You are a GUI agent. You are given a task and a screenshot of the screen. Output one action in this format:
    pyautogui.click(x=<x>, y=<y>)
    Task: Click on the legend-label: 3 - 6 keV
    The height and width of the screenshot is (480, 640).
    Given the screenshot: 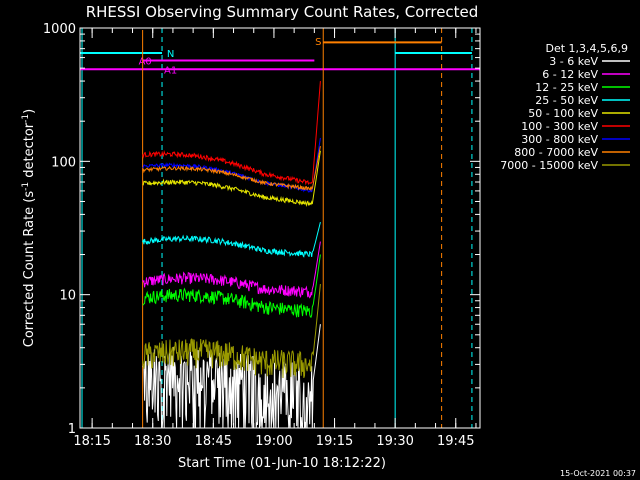 What is the action you would take?
    pyautogui.click(x=573, y=61)
    